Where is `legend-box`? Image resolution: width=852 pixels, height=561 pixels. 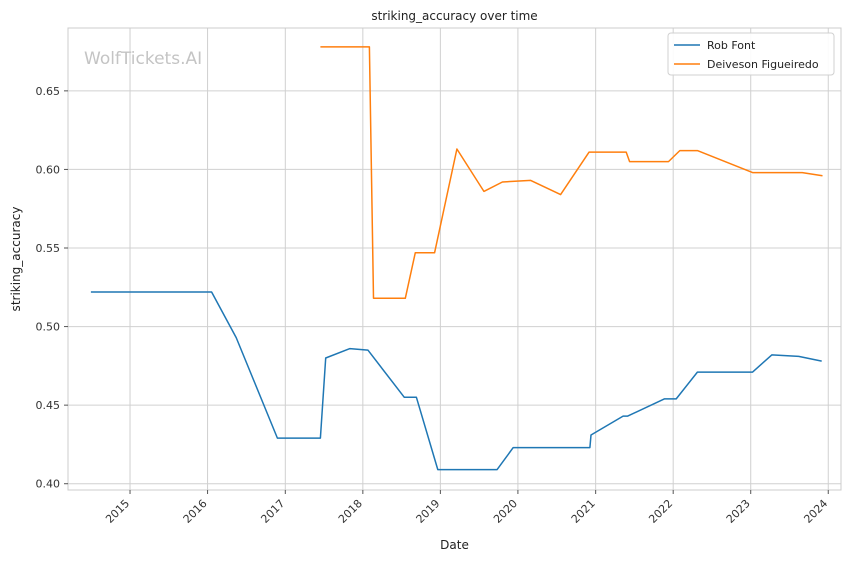
legend-box is located at coordinates (751, 54).